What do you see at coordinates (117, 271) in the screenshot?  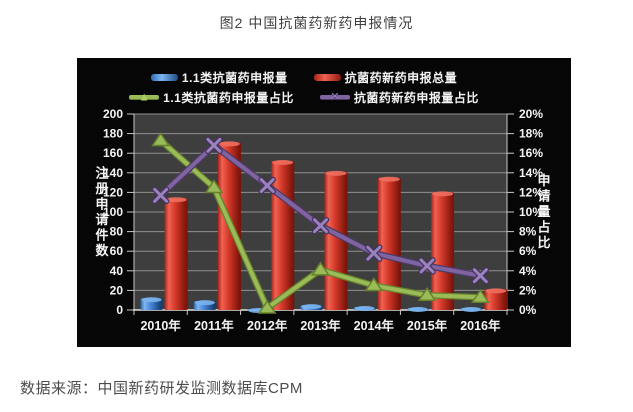 I see `left-axis-tick: 40` at bounding box center [117, 271].